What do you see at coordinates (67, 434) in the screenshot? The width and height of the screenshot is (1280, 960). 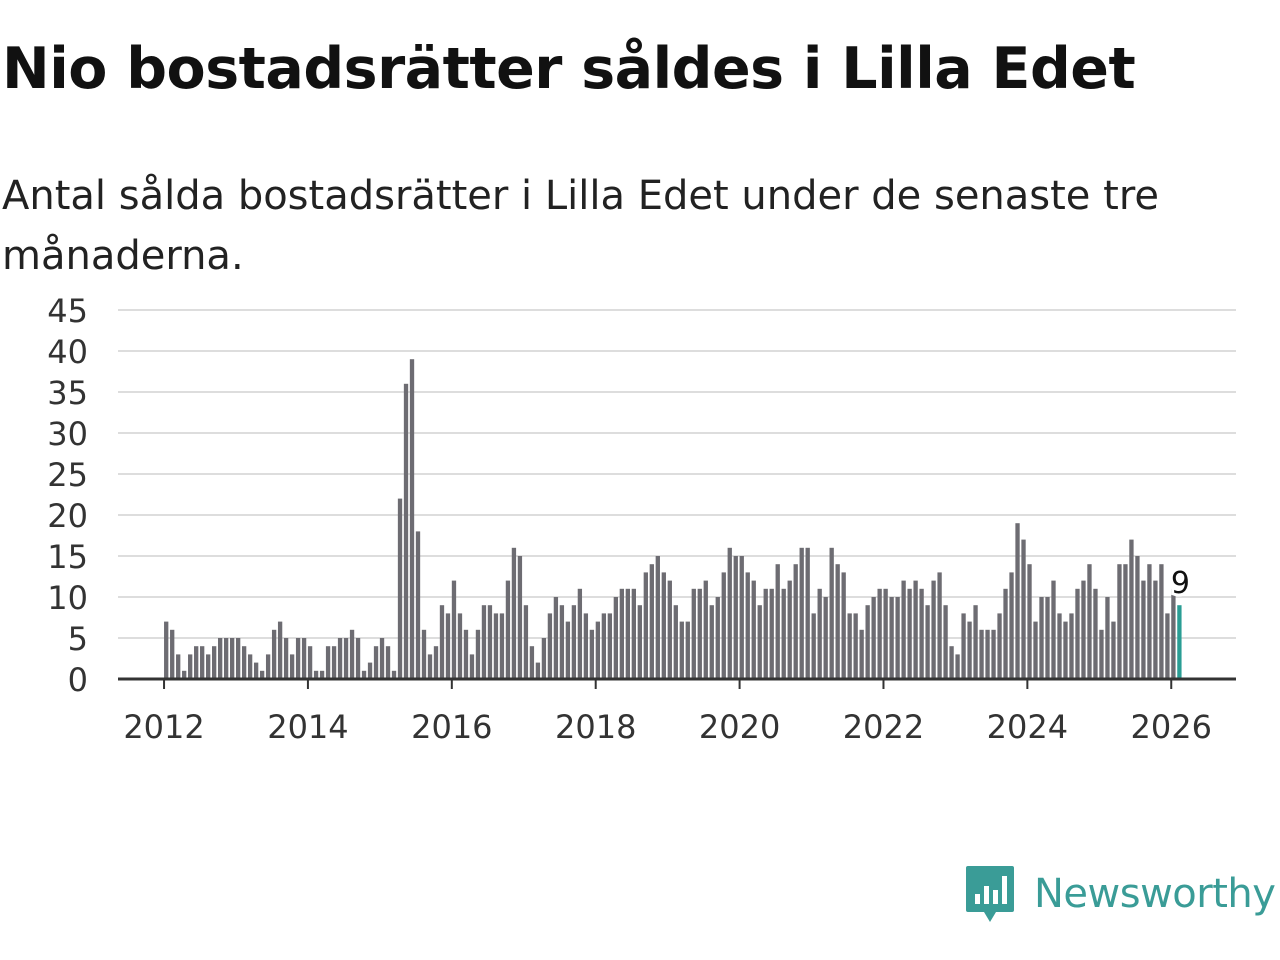 I see `y-tick-label-30: 30` at bounding box center [67, 434].